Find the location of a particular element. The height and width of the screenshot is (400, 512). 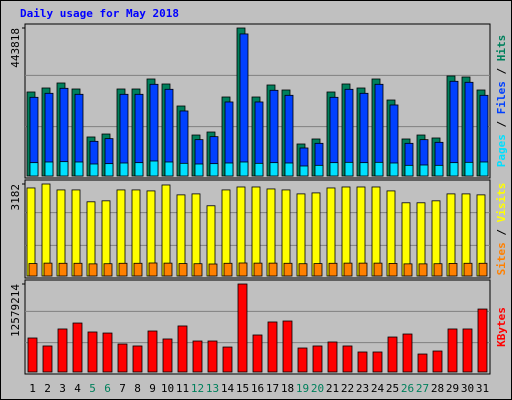

x-tick-label: 16 is located at coordinates (257, 388).